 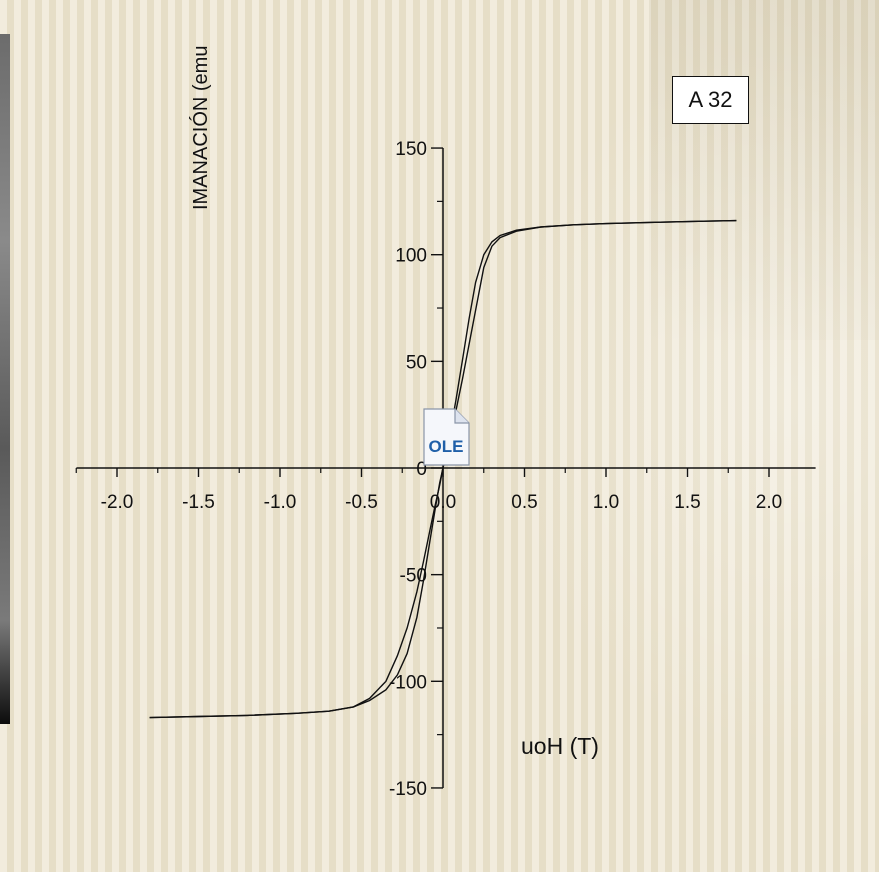 I want to click on x-tick-label: -0.5, so click(x=361, y=502).